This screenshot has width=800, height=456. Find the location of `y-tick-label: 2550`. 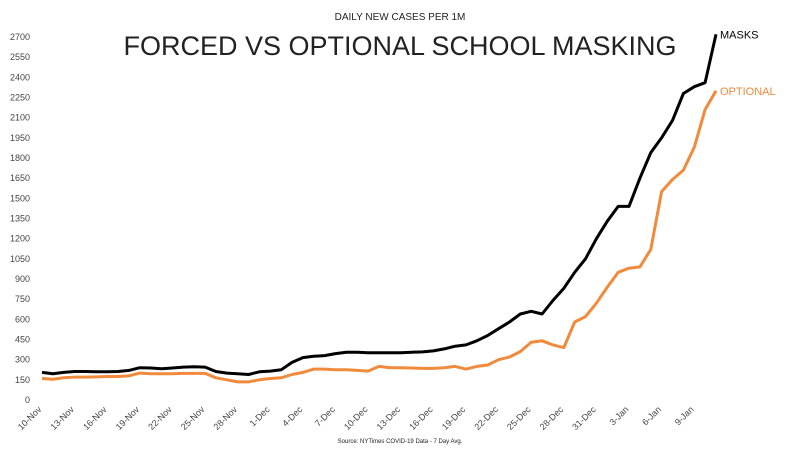

y-tick-label: 2550 is located at coordinates (20, 57).